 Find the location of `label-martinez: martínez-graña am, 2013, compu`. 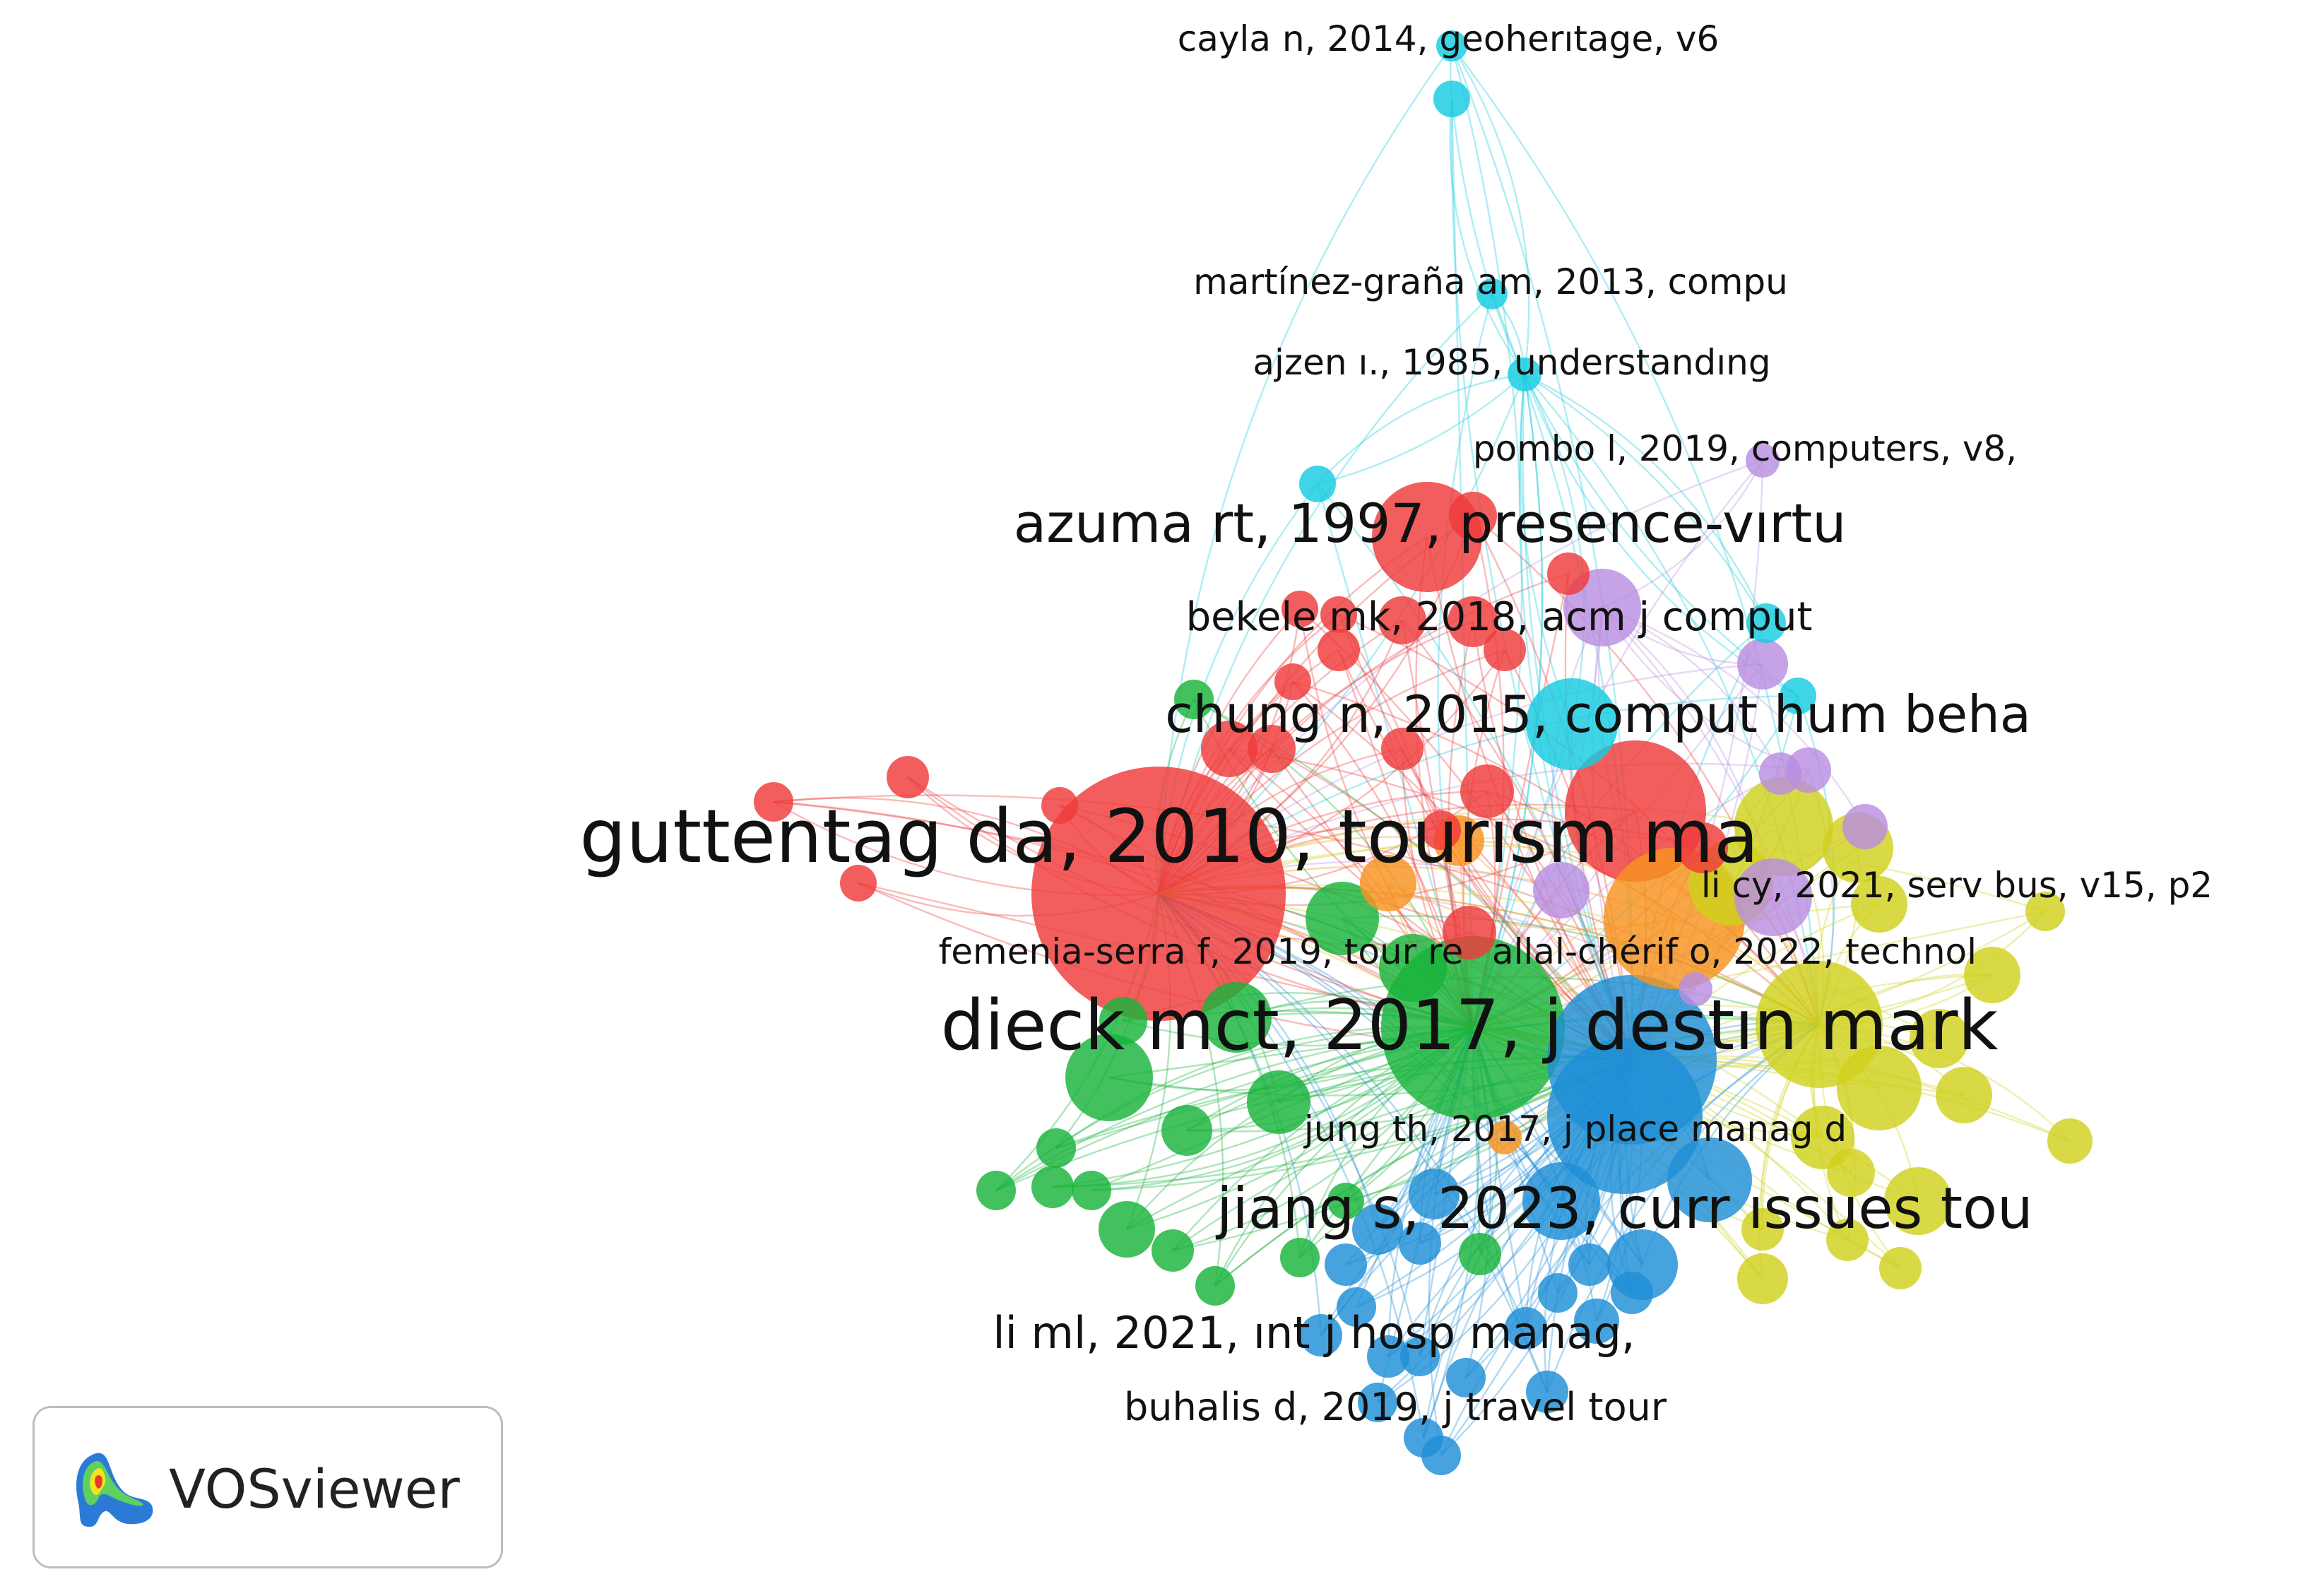

label-martinez: martínez-graña am, 2013, compu is located at coordinates (1491, 282).